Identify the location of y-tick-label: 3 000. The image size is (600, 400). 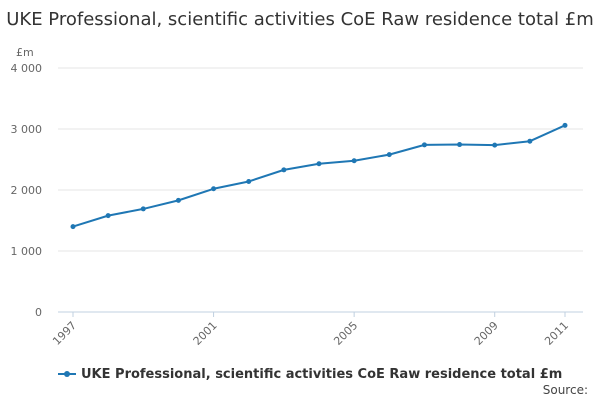
(27, 129).